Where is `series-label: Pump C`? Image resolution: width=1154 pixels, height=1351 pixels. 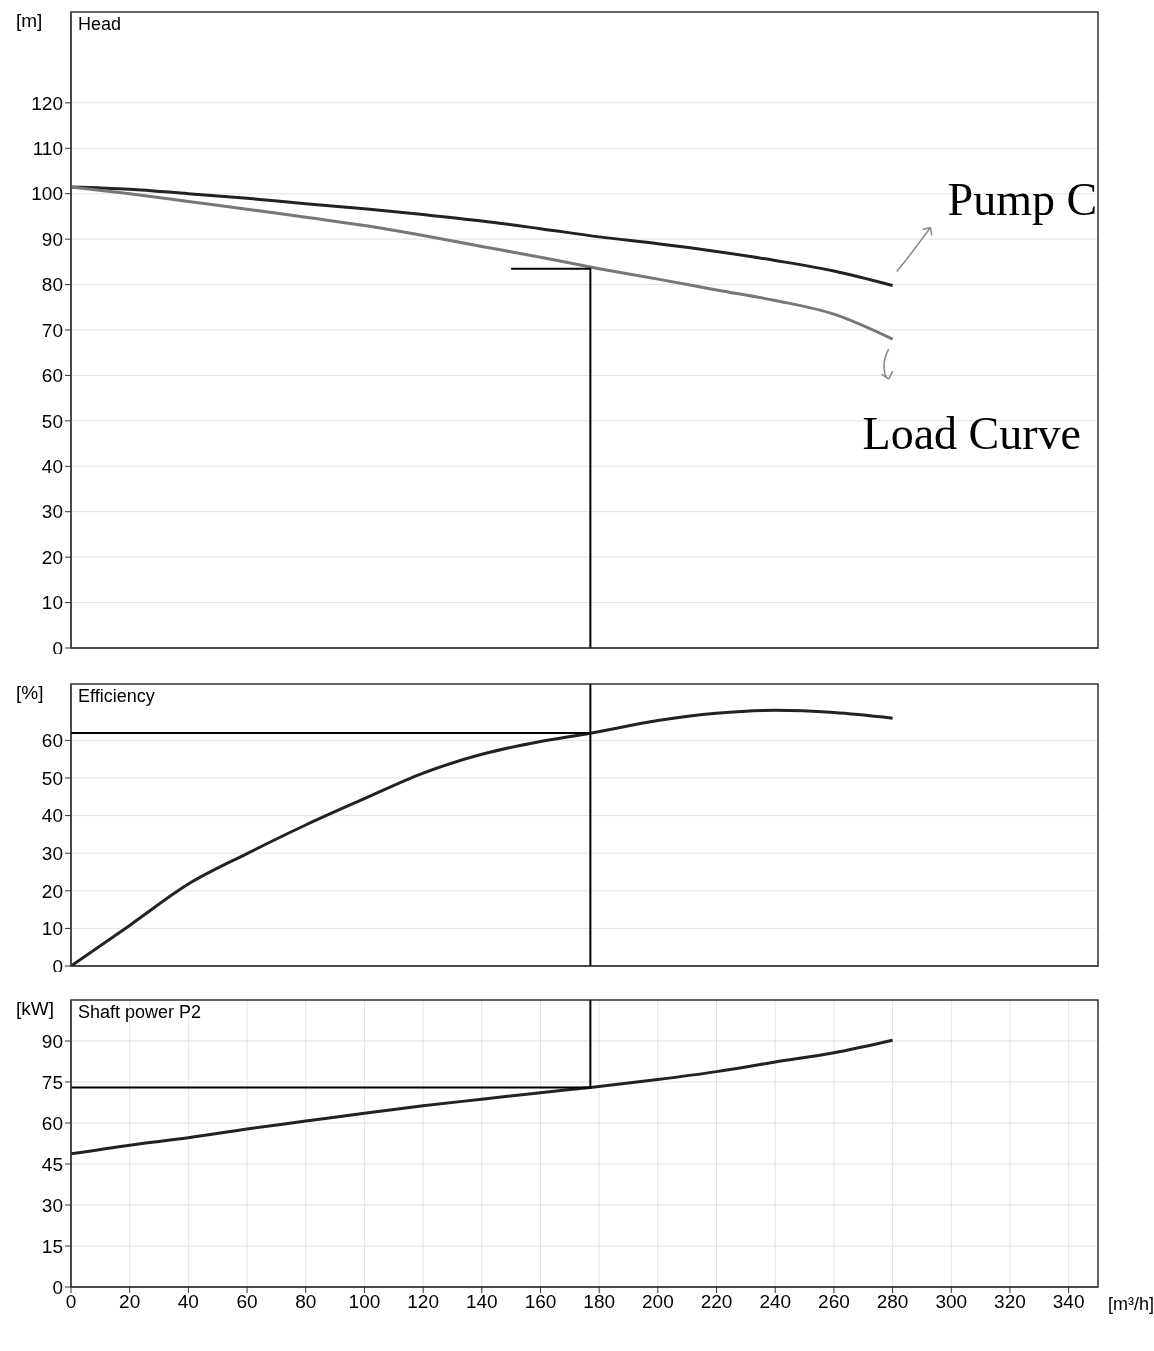
series-label: Pump C is located at coordinates (1022, 200).